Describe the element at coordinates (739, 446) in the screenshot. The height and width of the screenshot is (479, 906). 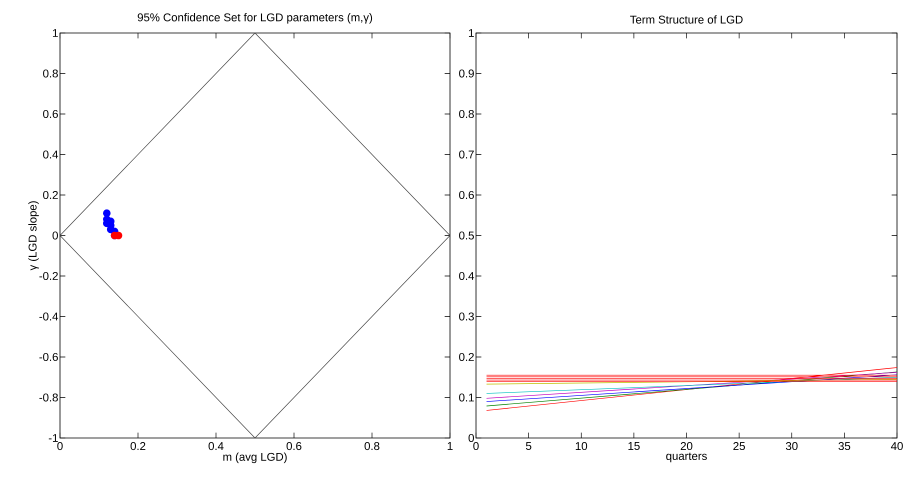
I see `x-tick-label: 25` at that location.